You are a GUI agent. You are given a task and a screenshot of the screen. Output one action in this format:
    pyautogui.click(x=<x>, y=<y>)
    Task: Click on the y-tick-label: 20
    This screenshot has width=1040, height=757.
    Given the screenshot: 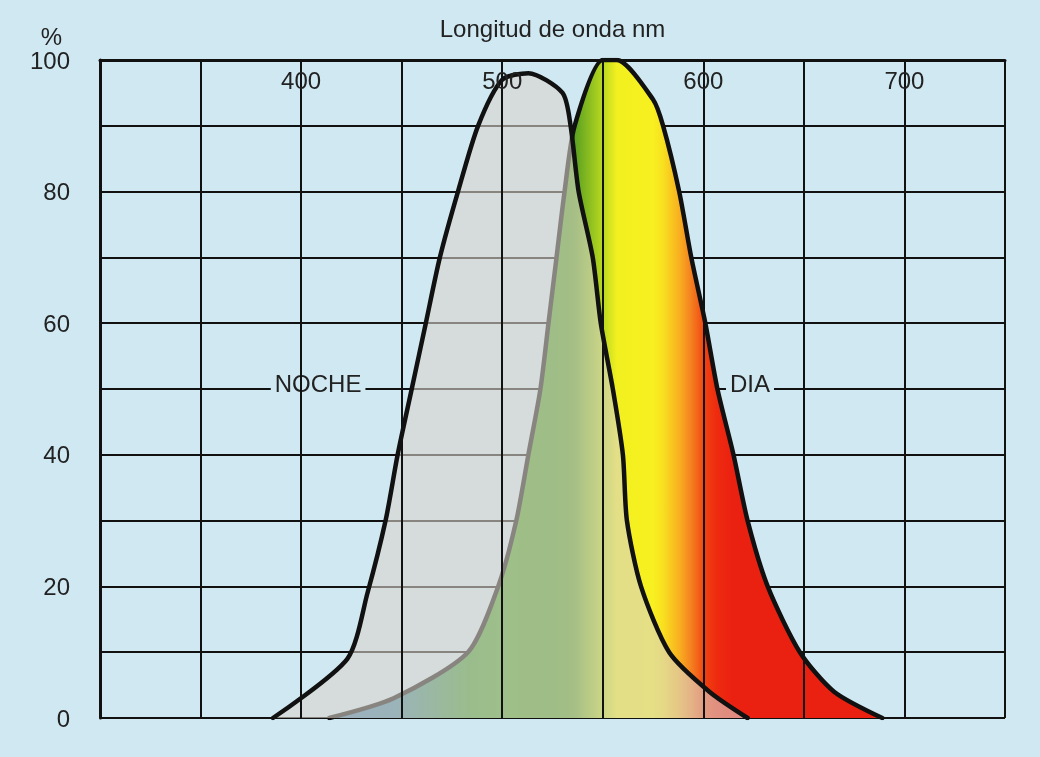 What is the action you would take?
    pyautogui.click(x=56, y=586)
    